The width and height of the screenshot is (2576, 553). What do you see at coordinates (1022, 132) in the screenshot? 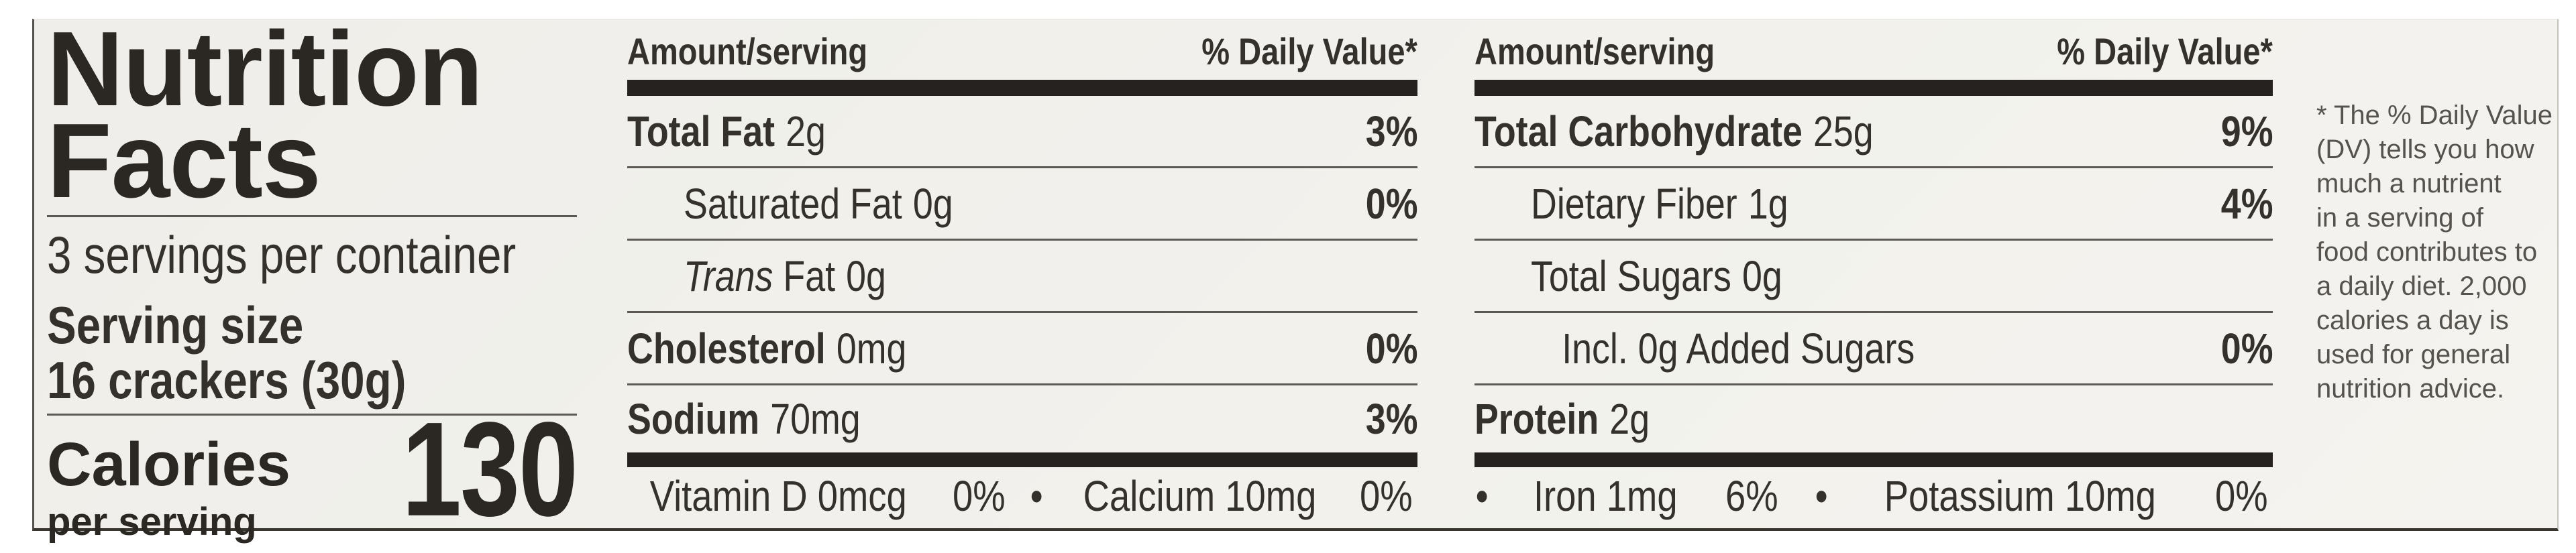
I see `row-total-fat: Total Fat 2g 3%` at bounding box center [1022, 132].